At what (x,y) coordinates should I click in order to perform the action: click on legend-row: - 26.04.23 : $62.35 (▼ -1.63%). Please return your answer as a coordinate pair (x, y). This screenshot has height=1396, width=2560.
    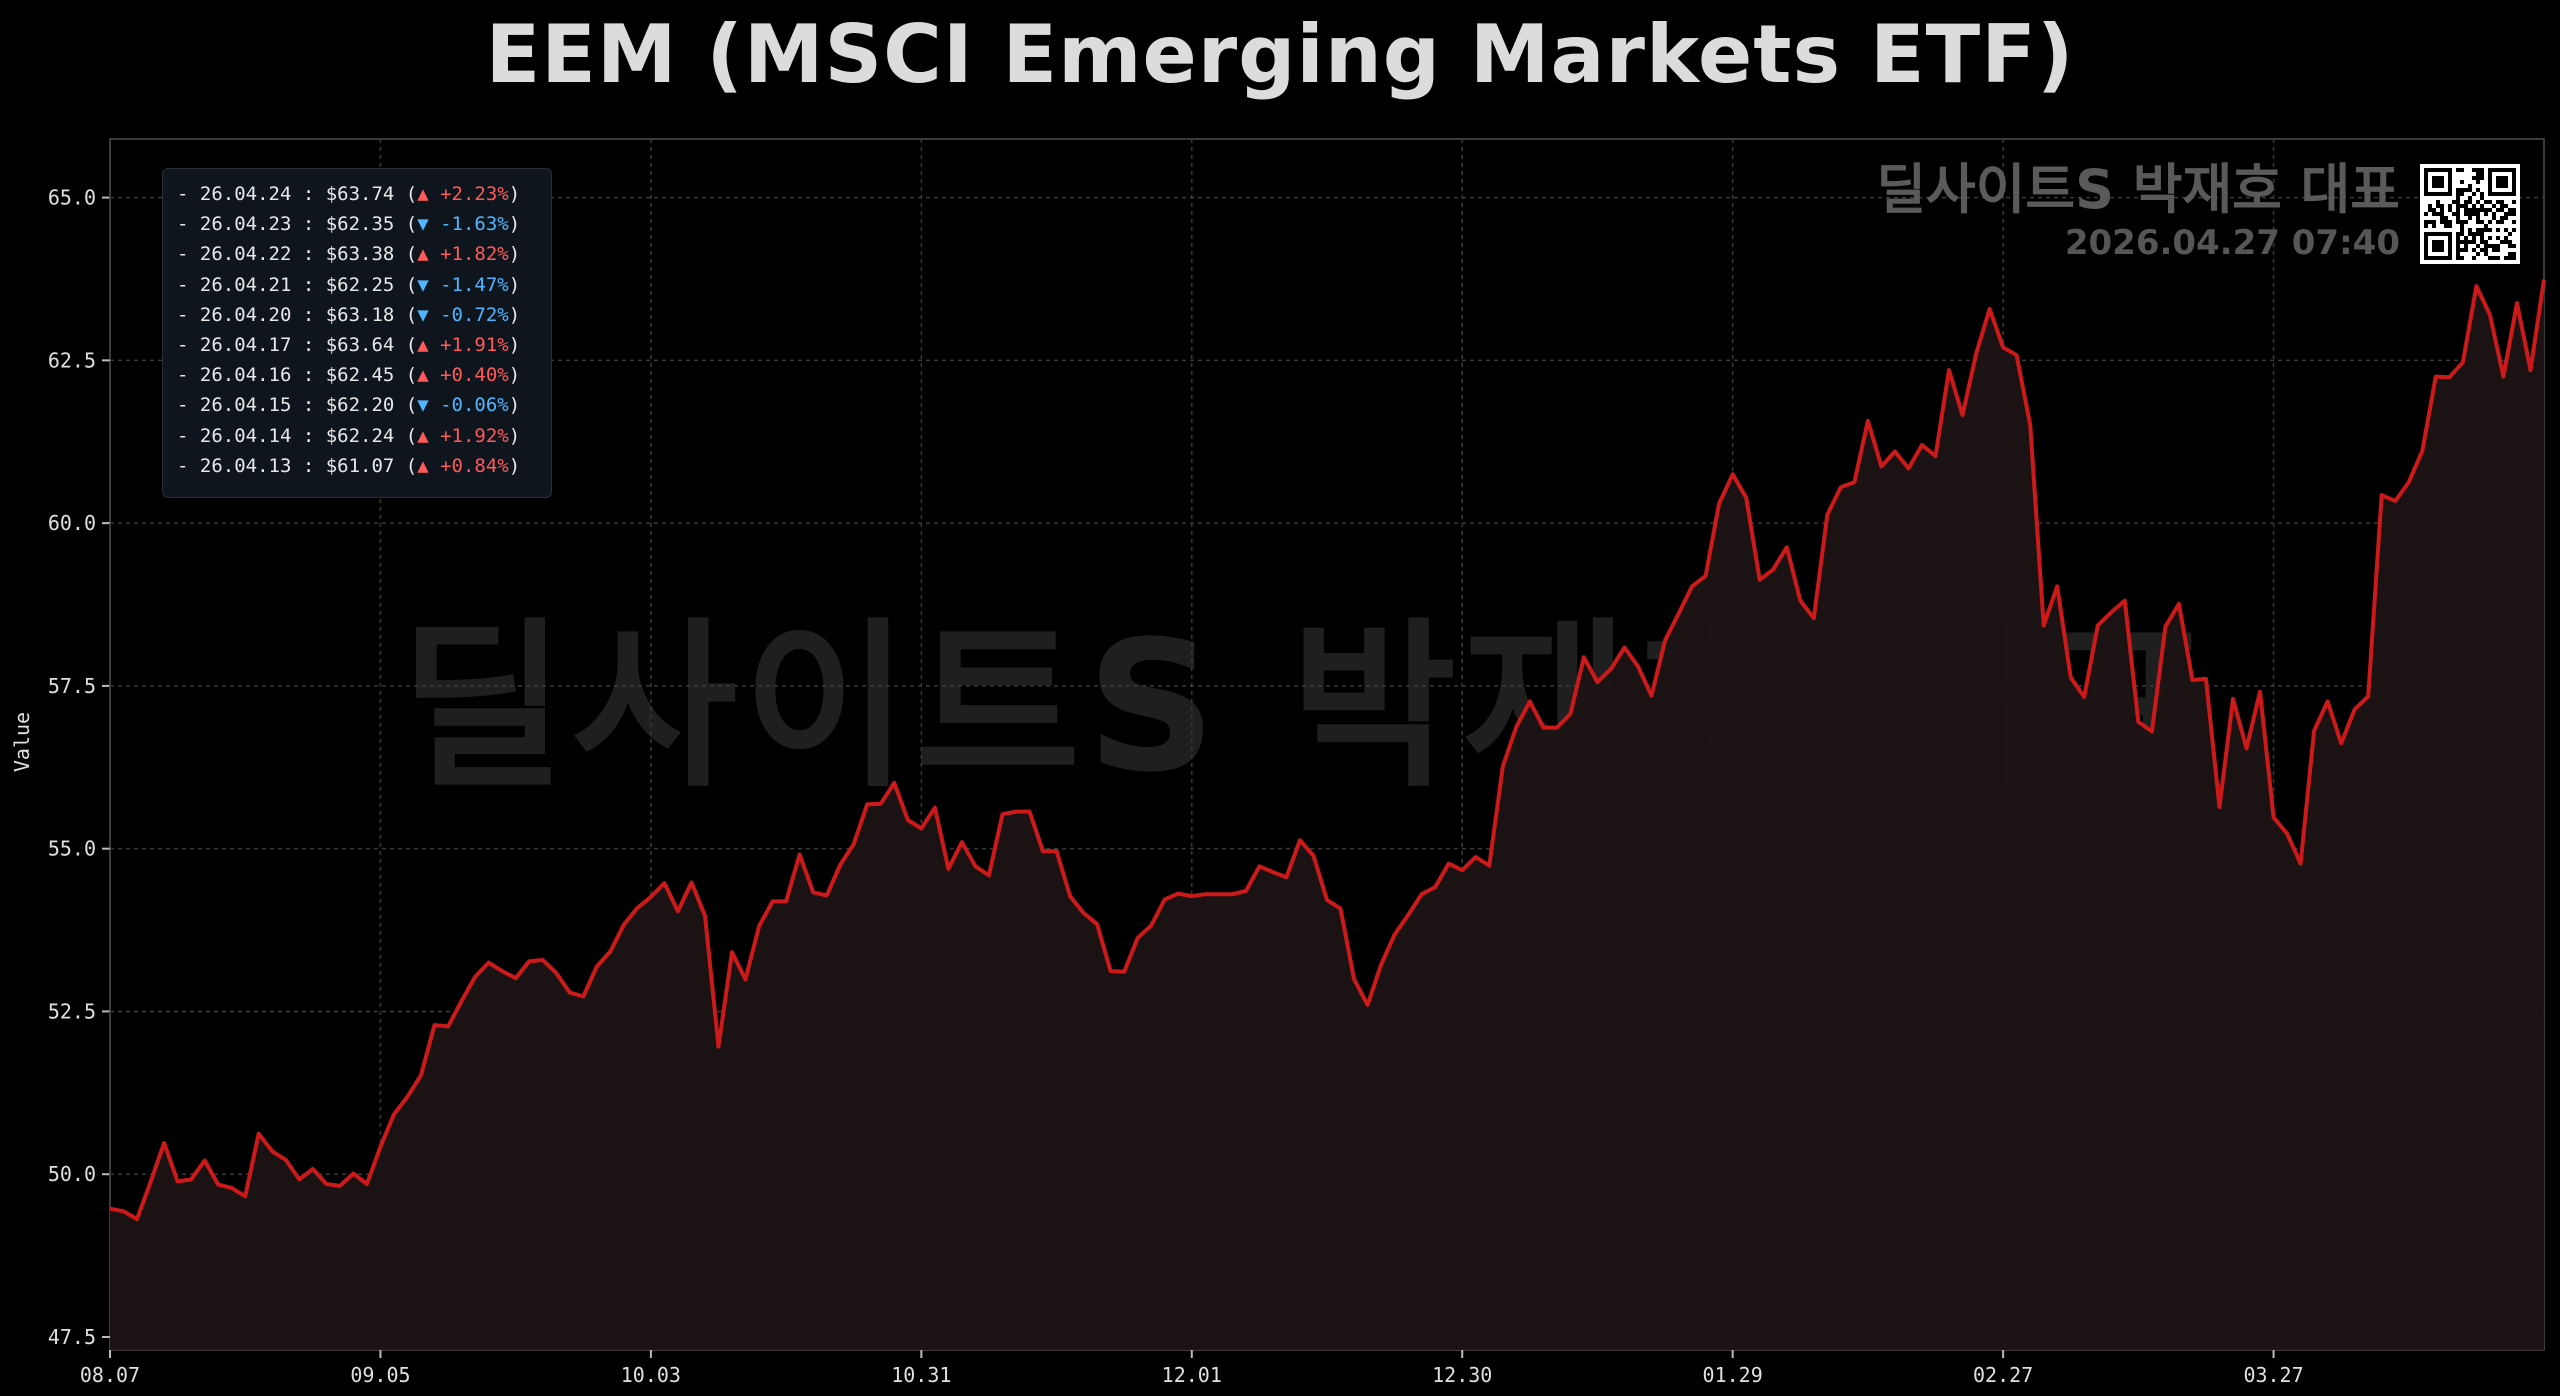
    Looking at the image, I should click on (357, 224).